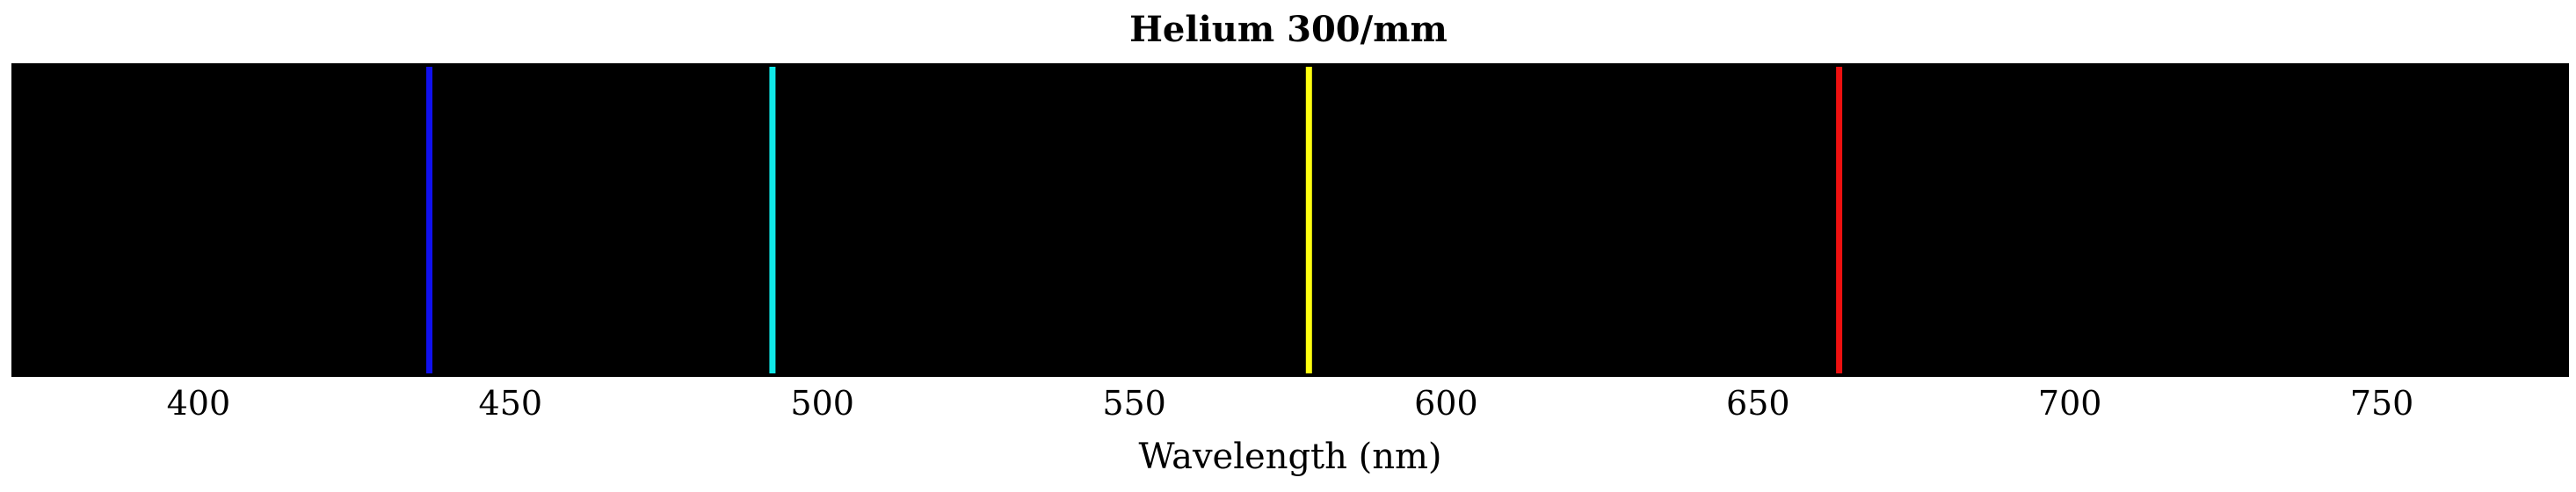 The height and width of the screenshot is (492, 2576). Describe the element at coordinates (511, 403) in the screenshot. I see `x-tick-label: 450` at that location.